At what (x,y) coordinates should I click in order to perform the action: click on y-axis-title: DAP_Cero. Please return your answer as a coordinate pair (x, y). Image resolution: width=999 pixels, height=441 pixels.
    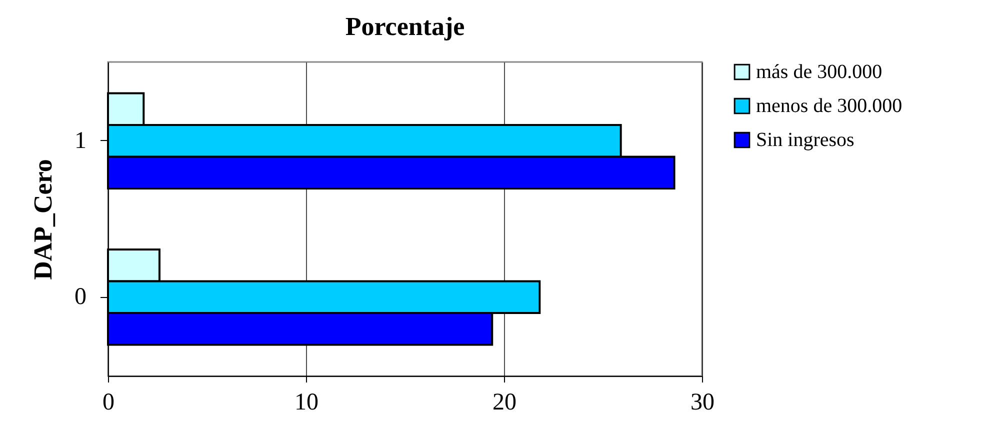
    Looking at the image, I should click on (43, 219).